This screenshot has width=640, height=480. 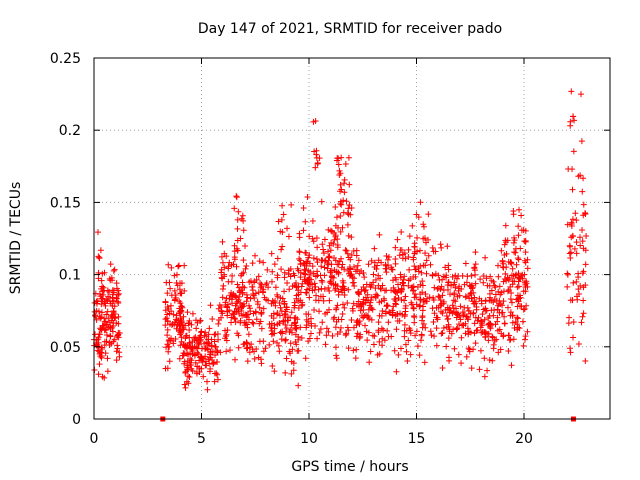 I want to click on x-tick-label: 10, so click(x=309, y=439).